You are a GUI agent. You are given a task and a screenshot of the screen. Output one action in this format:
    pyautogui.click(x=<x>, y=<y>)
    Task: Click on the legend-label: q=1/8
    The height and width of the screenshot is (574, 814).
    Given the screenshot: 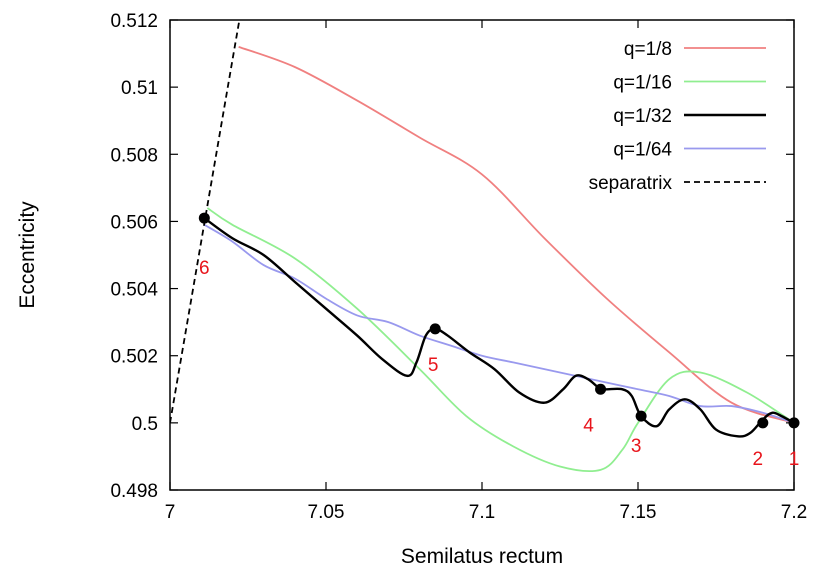 What is the action you would take?
    pyautogui.click(x=648, y=49)
    